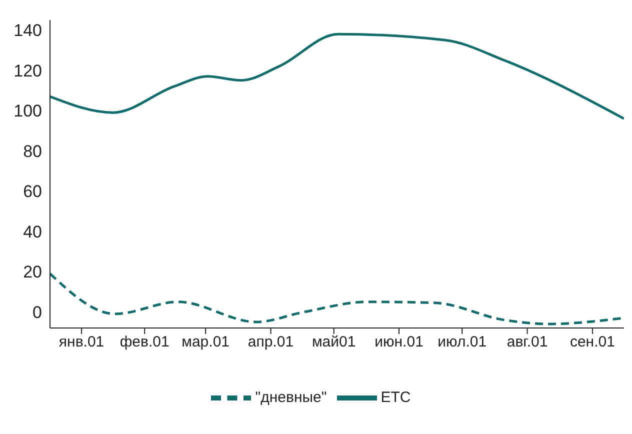 Image resolution: width=632 pixels, height=434 pixels. What do you see at coordinates (32, 272) in the screenshot?
I see `y-tick-label: 20` at bounding box center [32, 272].